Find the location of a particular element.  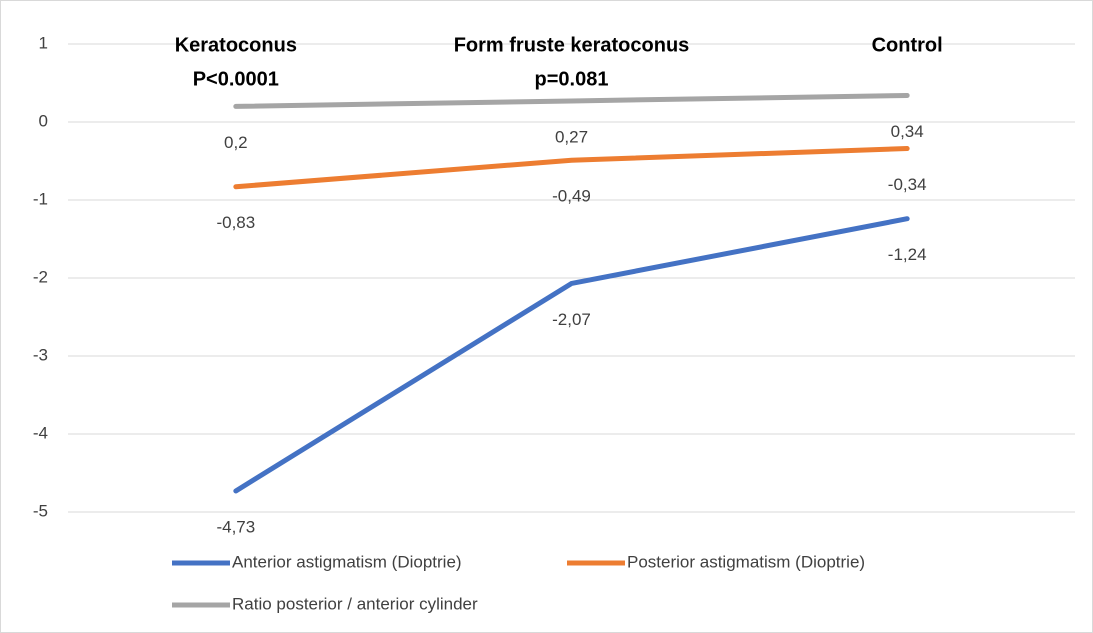

data-label: -0,83 is located at coordinates (235, 222).